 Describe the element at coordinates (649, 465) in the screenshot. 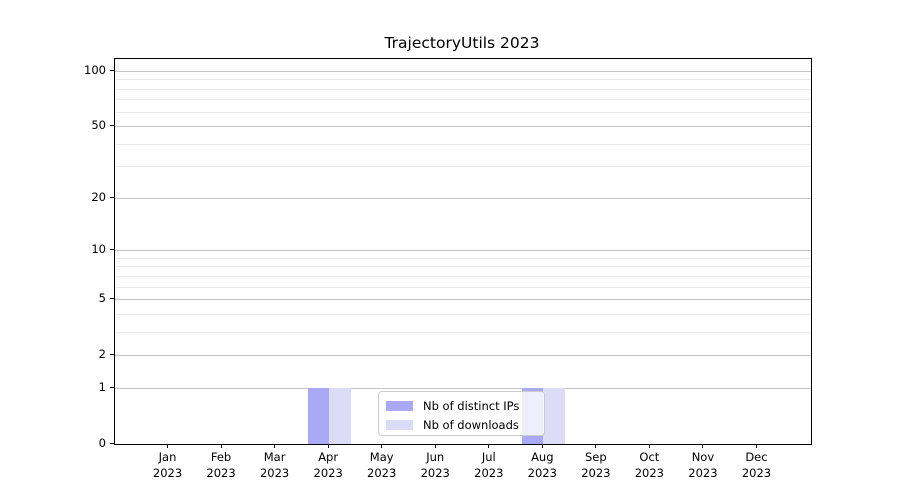

I see `x-tick-label-oct: Oct 2023` at that location.